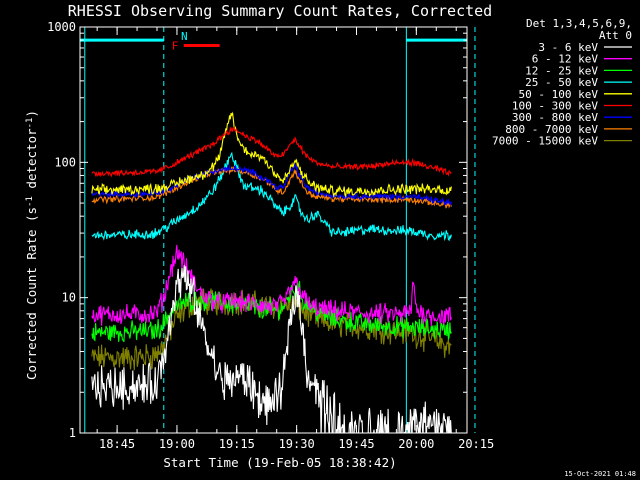 The image size is (640, 480). I want to click on y-axis-label: Corrected Count Rate (s-1 detector-1), so click(31, 245).